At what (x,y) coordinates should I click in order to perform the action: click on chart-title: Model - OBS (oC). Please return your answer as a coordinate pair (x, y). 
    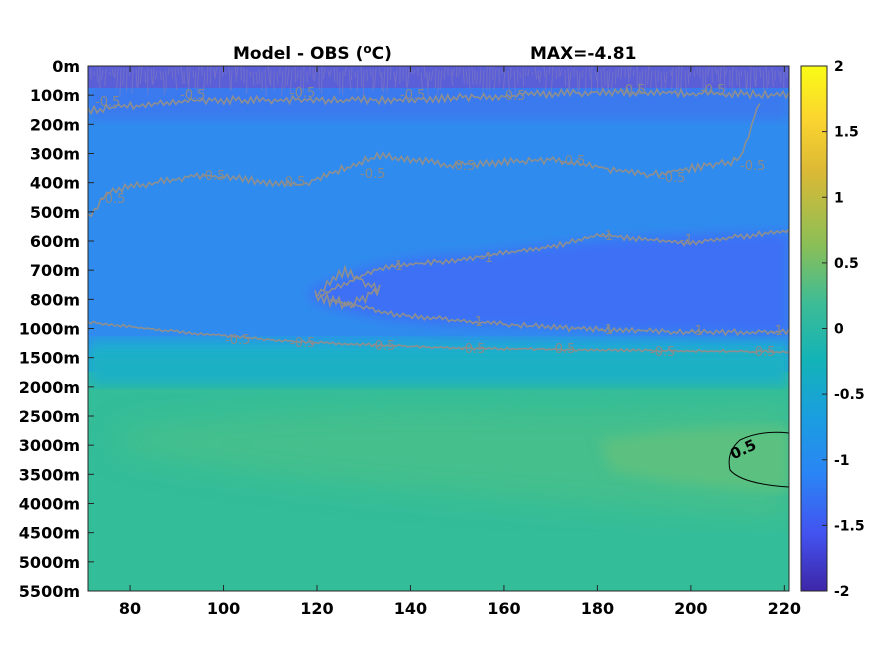
    Looking at the image, I should click on (312, 53).